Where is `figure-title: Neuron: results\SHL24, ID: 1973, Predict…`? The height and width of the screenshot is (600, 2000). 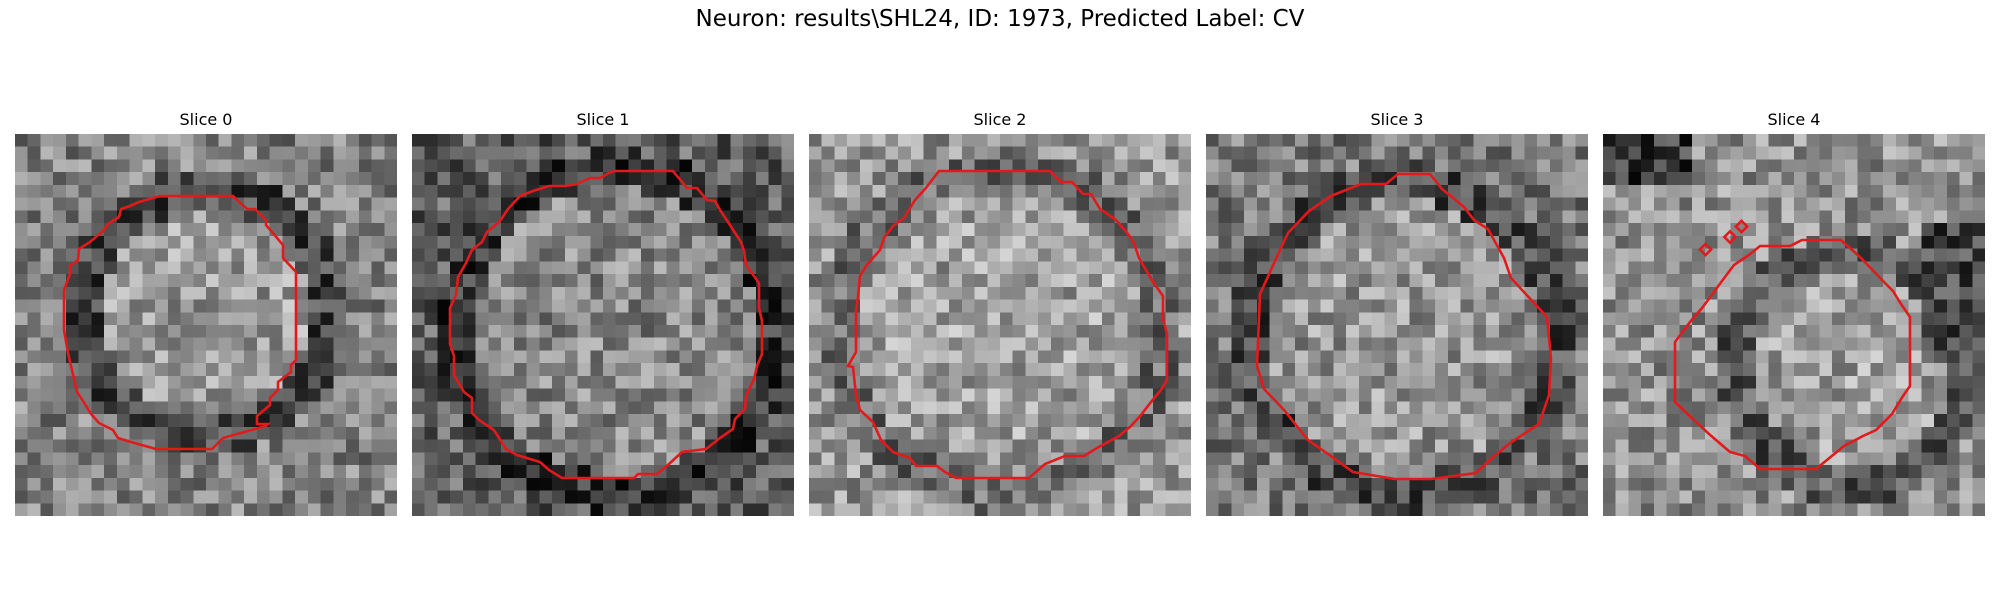
figure-title: Neuron: results\SHL24, ID: 1973, Predict… is located at coordinates (1000, 19).